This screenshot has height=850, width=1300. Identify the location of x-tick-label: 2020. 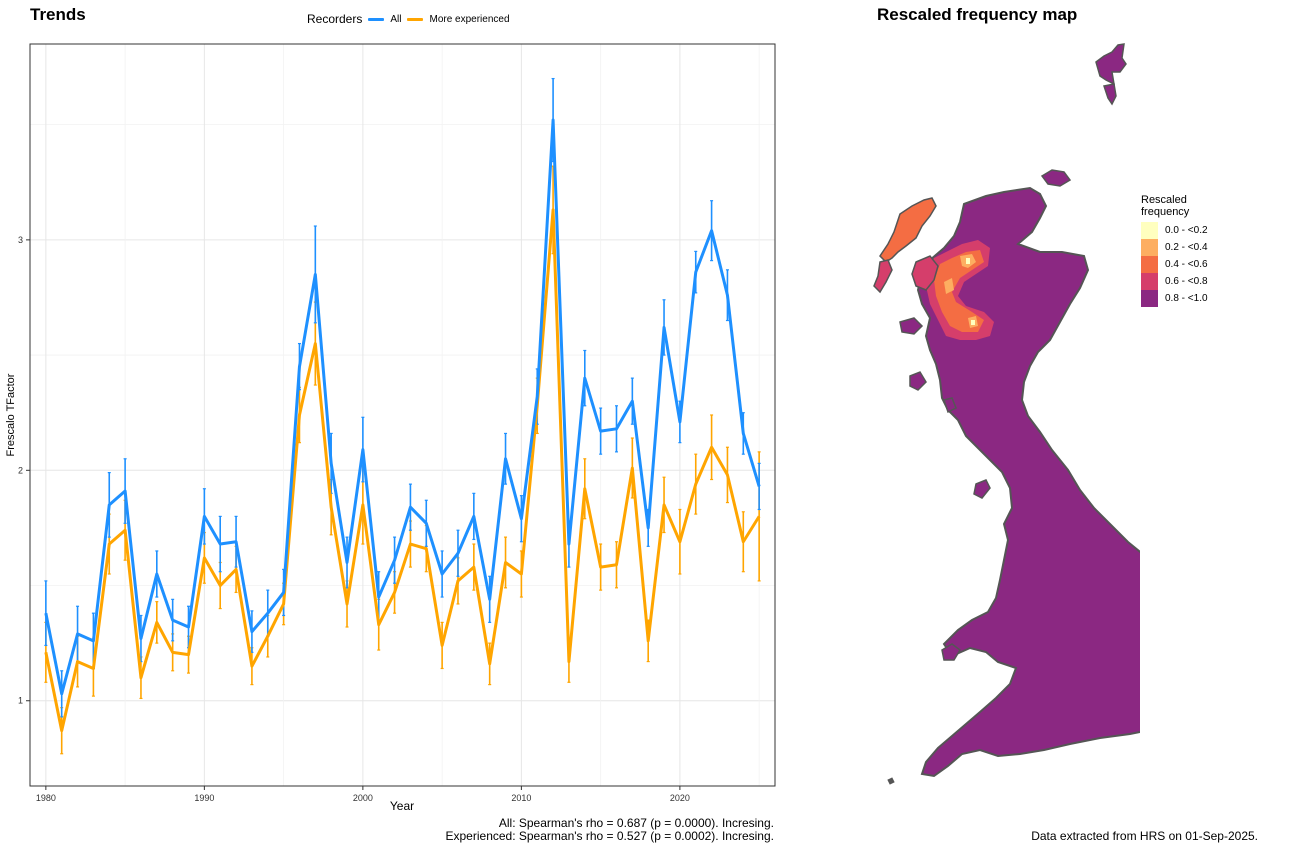
(680, 798).